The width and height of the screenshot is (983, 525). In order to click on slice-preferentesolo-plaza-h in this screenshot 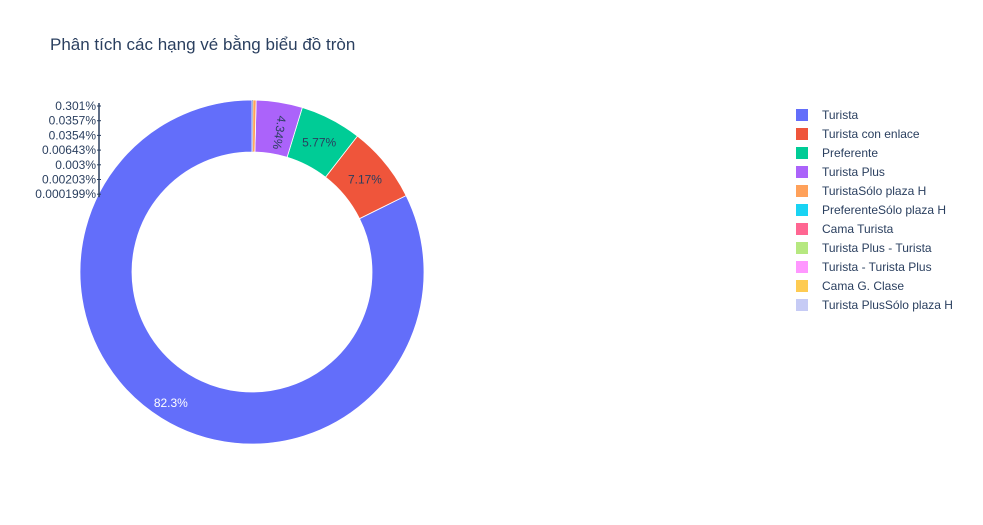, I will do `click(252, 126)`.